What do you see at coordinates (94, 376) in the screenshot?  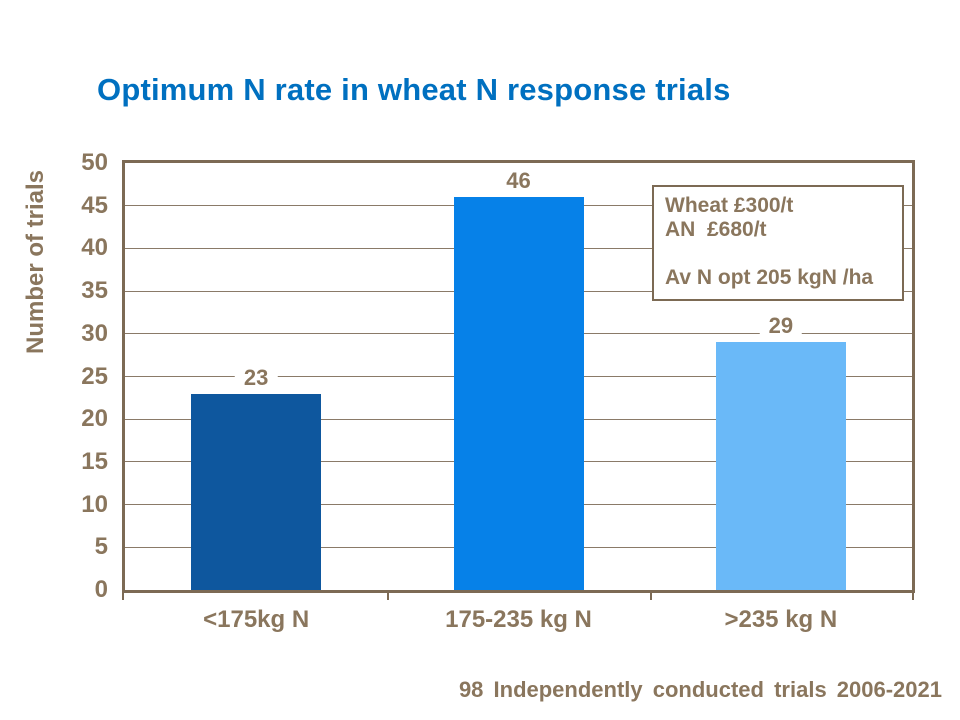 I see `y-tick-label: 25` at bounding box center [94, 376].